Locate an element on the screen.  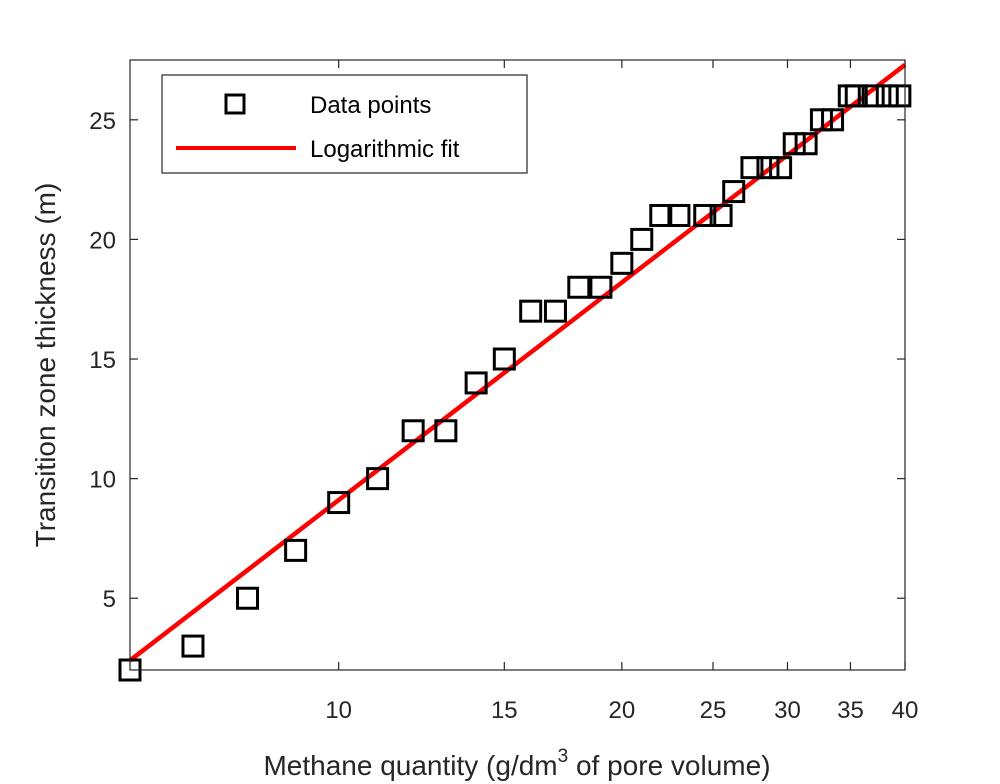
x-tick-label: 35 is located at coordinates (850, 710).